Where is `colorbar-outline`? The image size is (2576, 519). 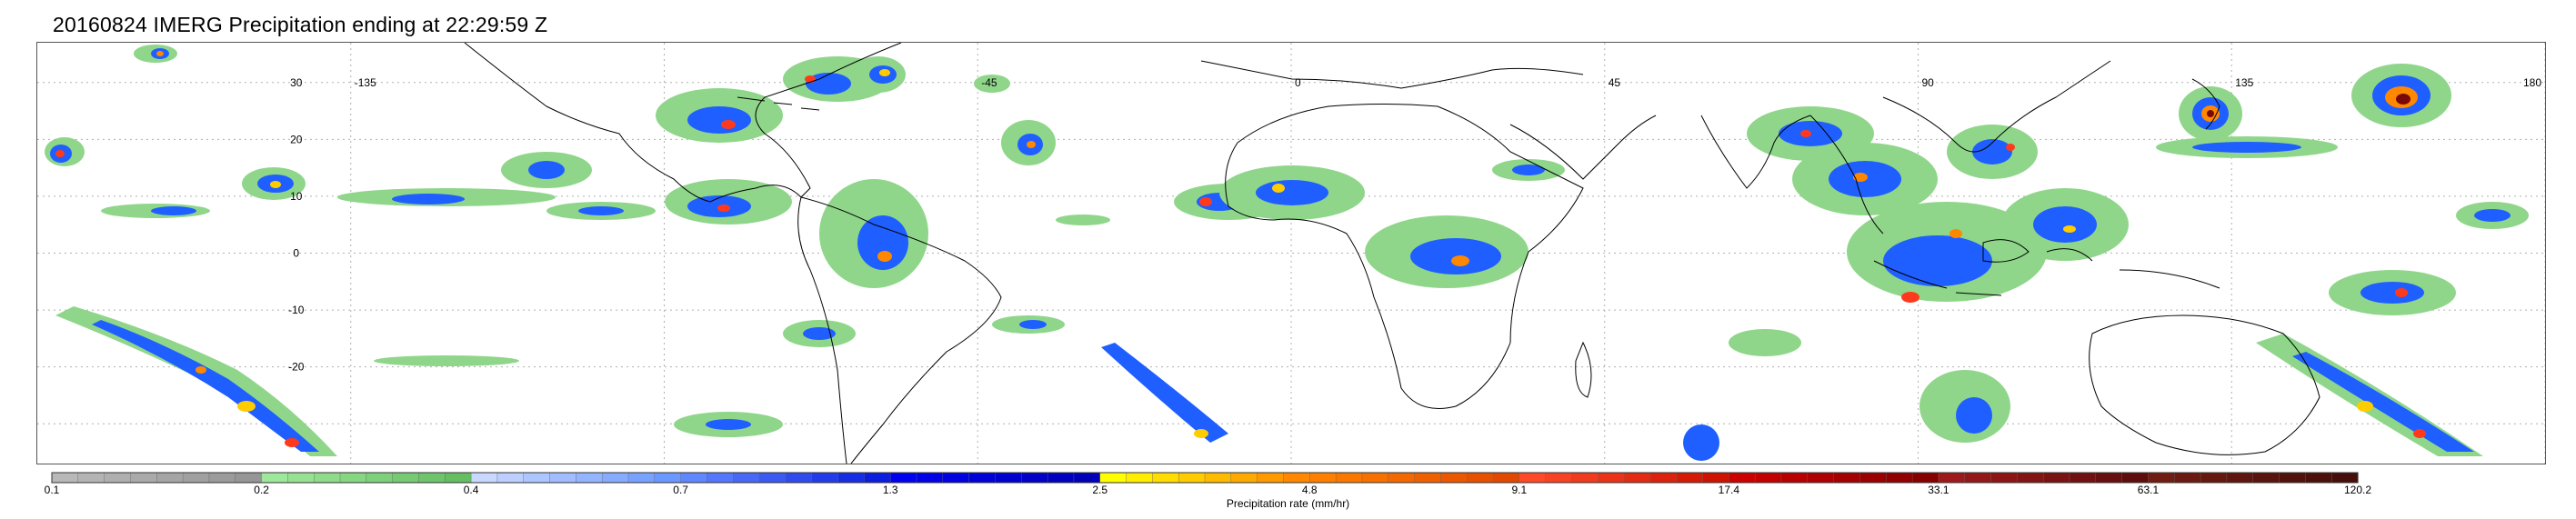
colorbar-outline is located at coordinates (1205, 478).